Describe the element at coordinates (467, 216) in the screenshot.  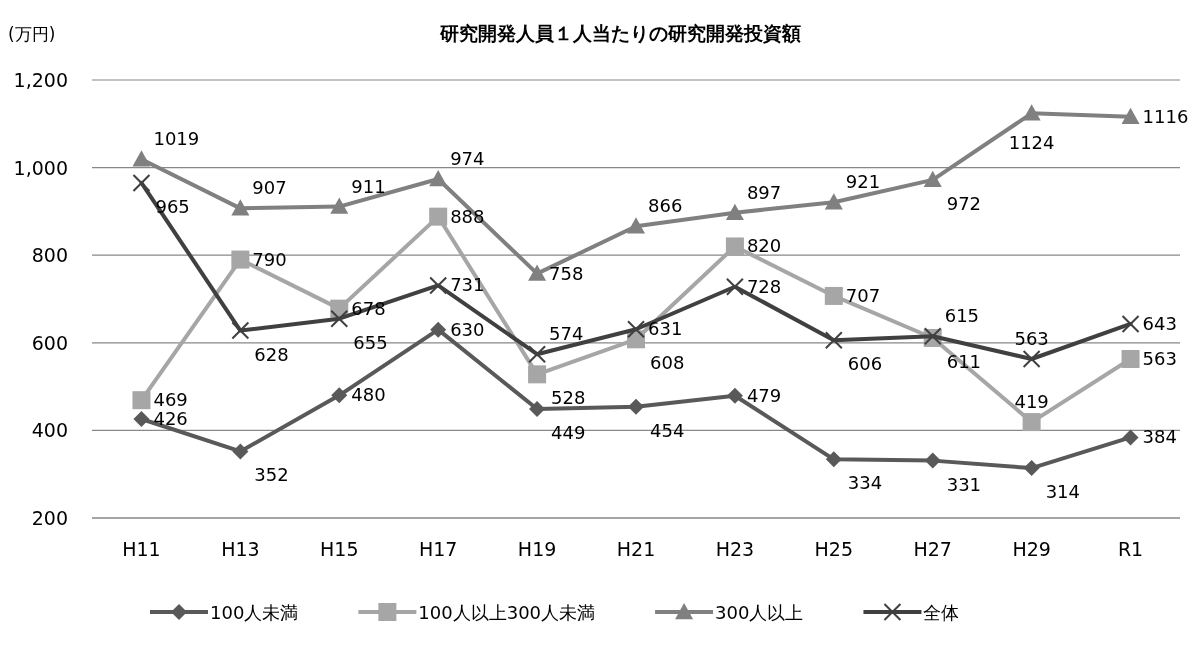
I see `data-label: 888` at that location.